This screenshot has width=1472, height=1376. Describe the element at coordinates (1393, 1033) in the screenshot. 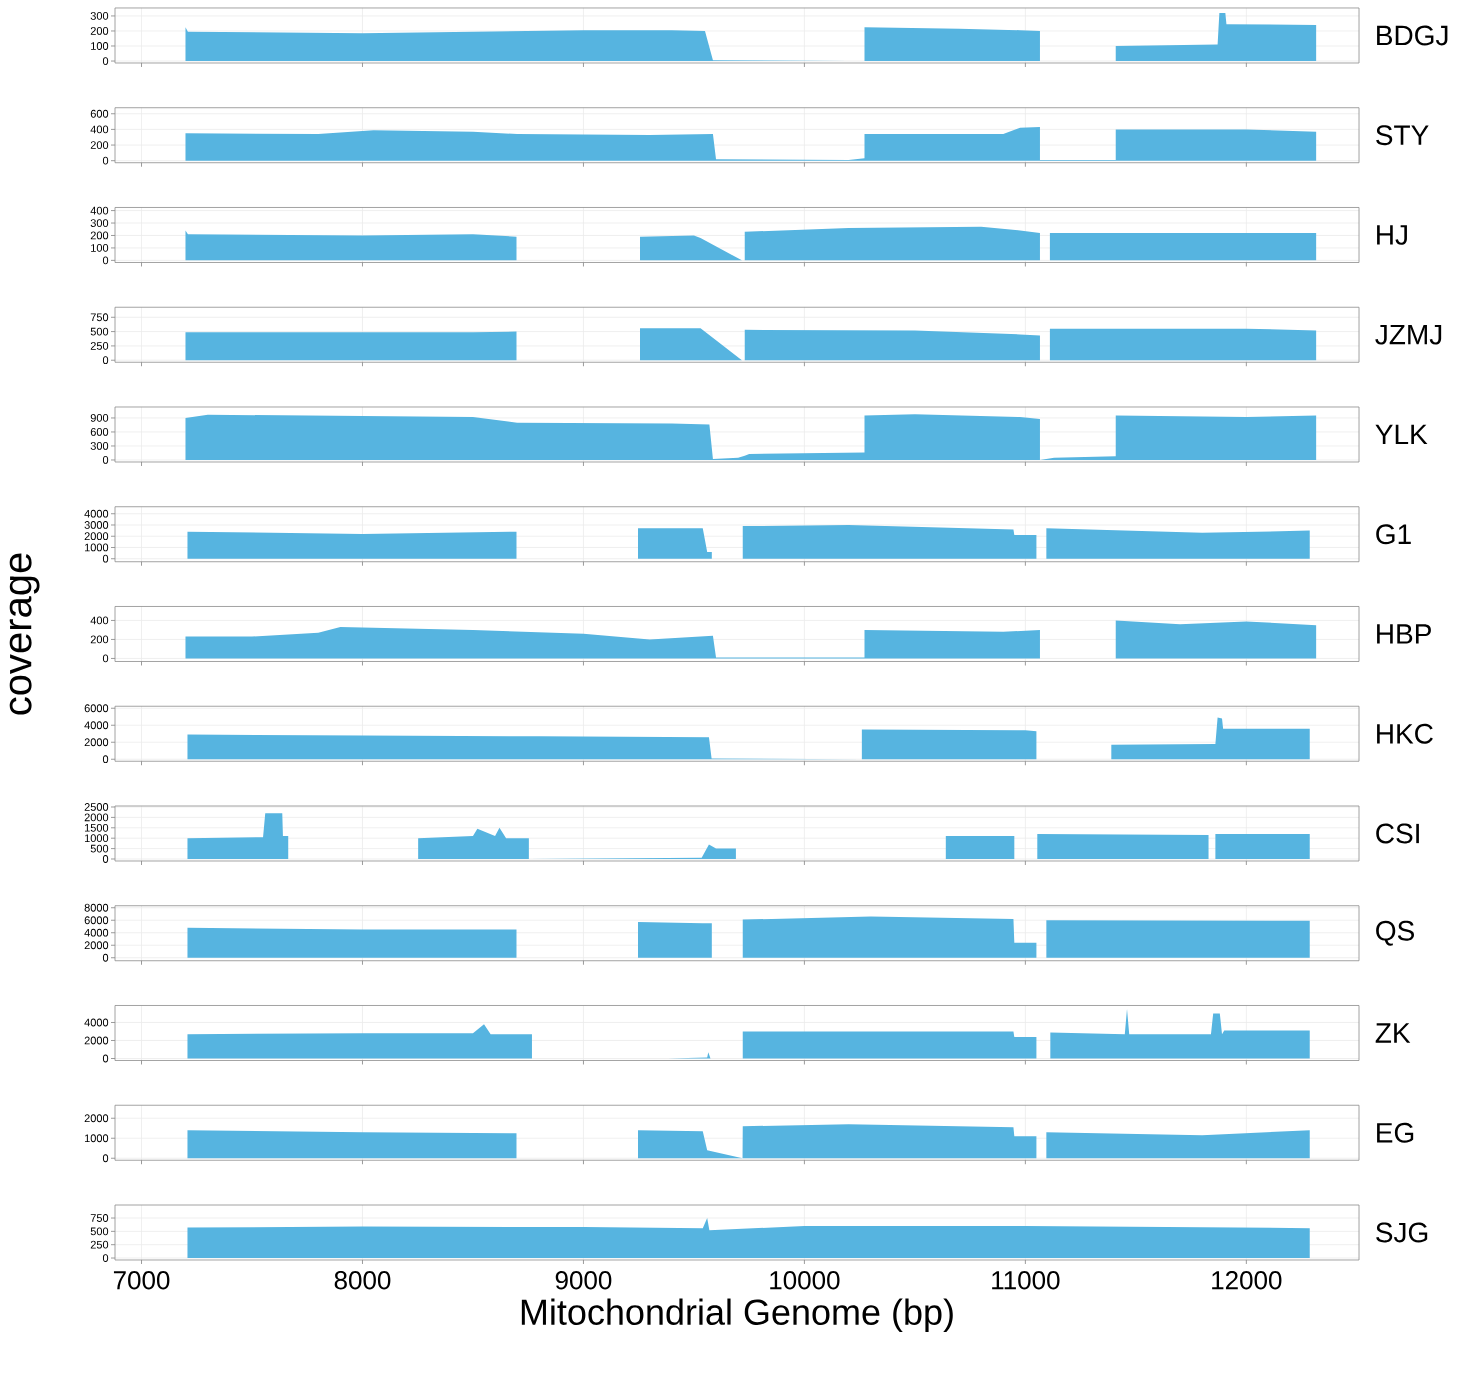

I see `text: ZK` at that location.